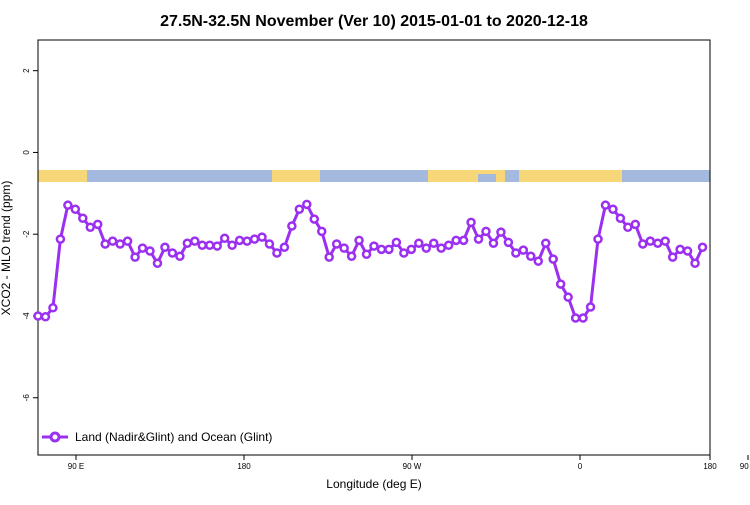 The image size is (750, 505). Describe the element at coordinates (26, 234) in the screenshot. I see `y-tick-label: -2` at that location.